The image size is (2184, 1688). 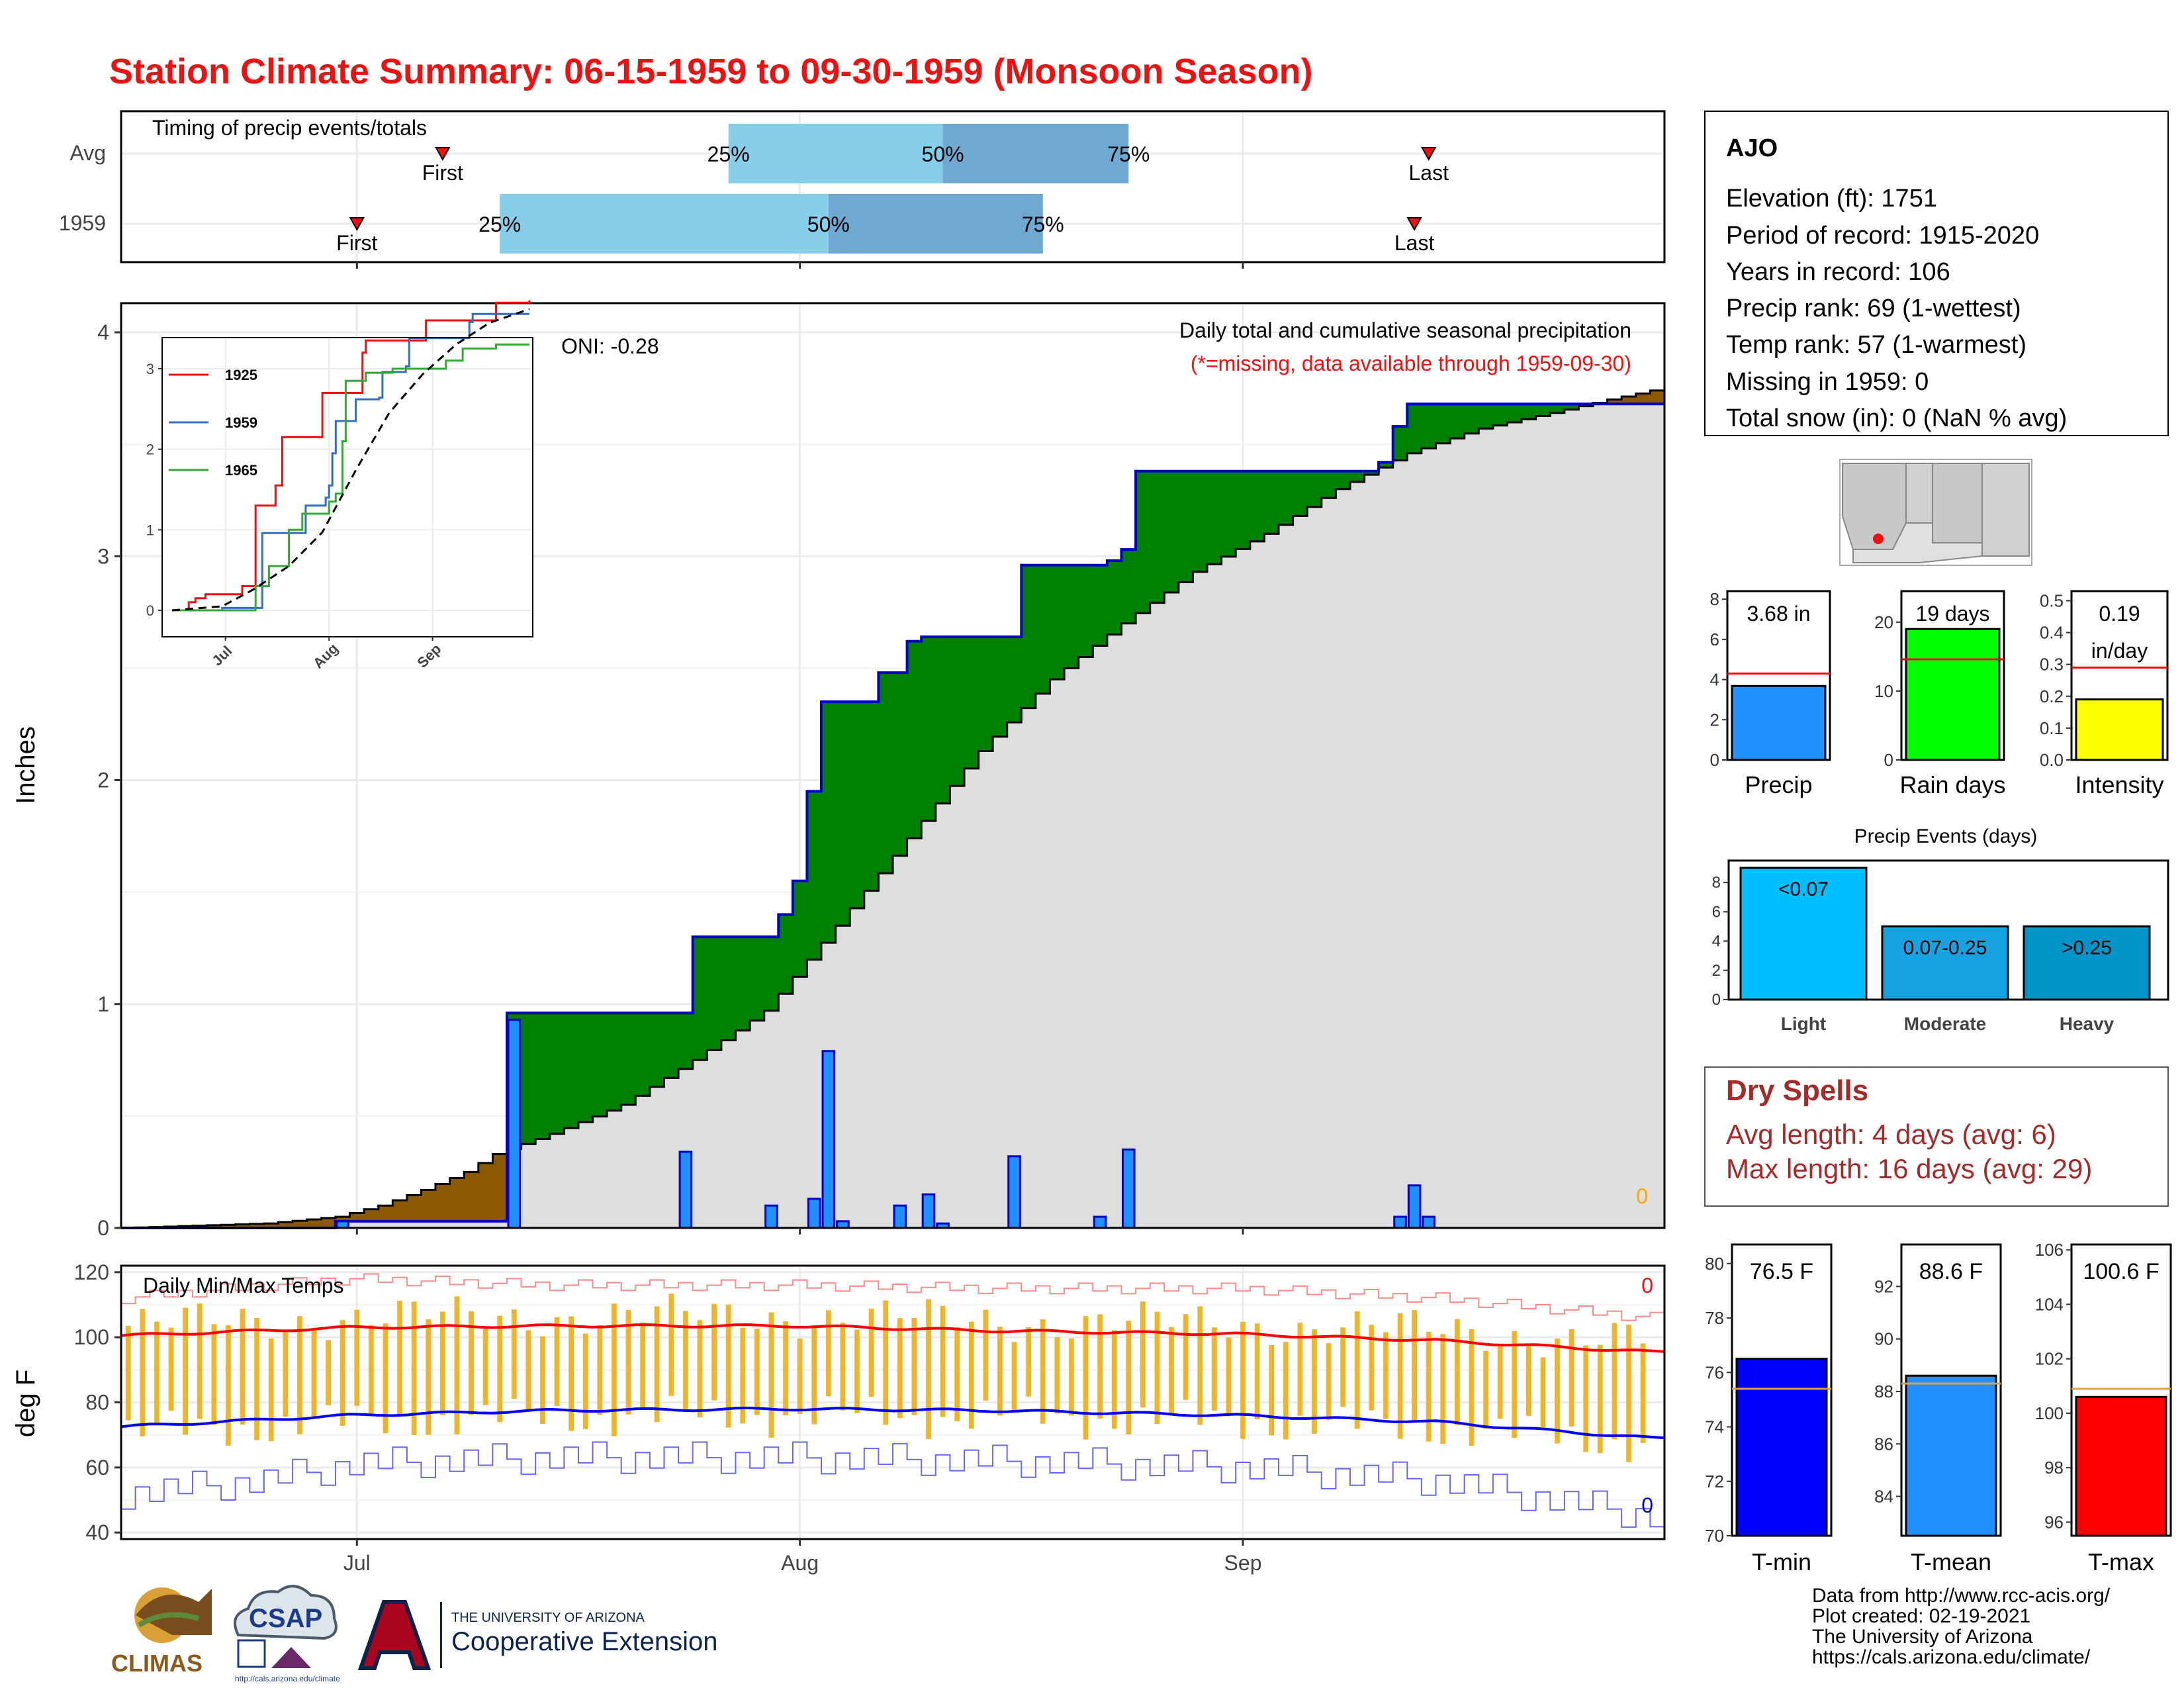 I want to click on timing-q75-label: 75%, so click(x=1043, y=224).